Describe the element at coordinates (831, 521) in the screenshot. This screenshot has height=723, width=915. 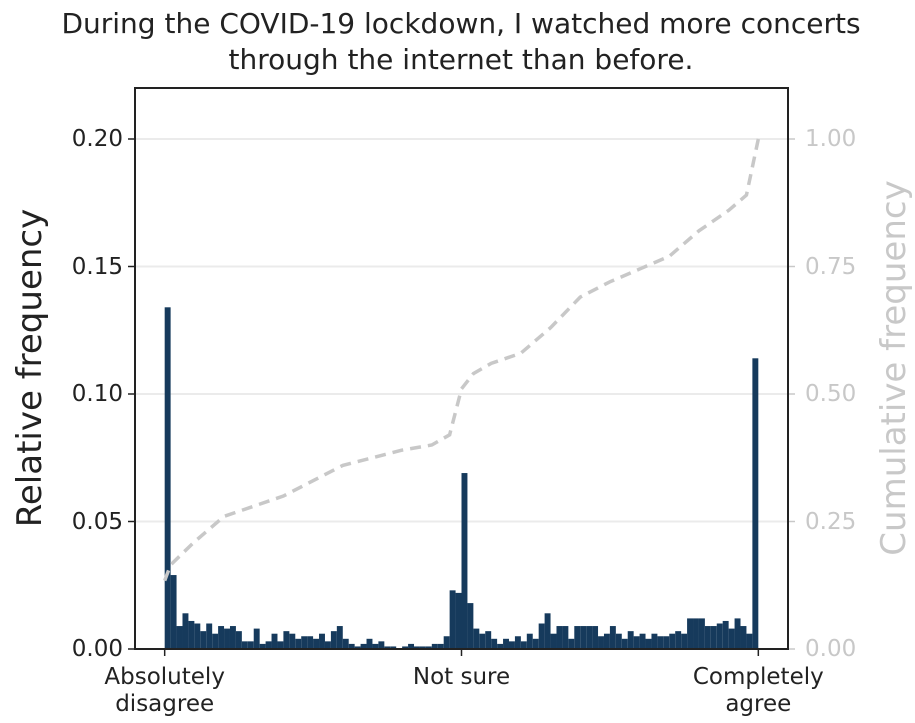
I see `y2-tick-label: 0.25` at that location.